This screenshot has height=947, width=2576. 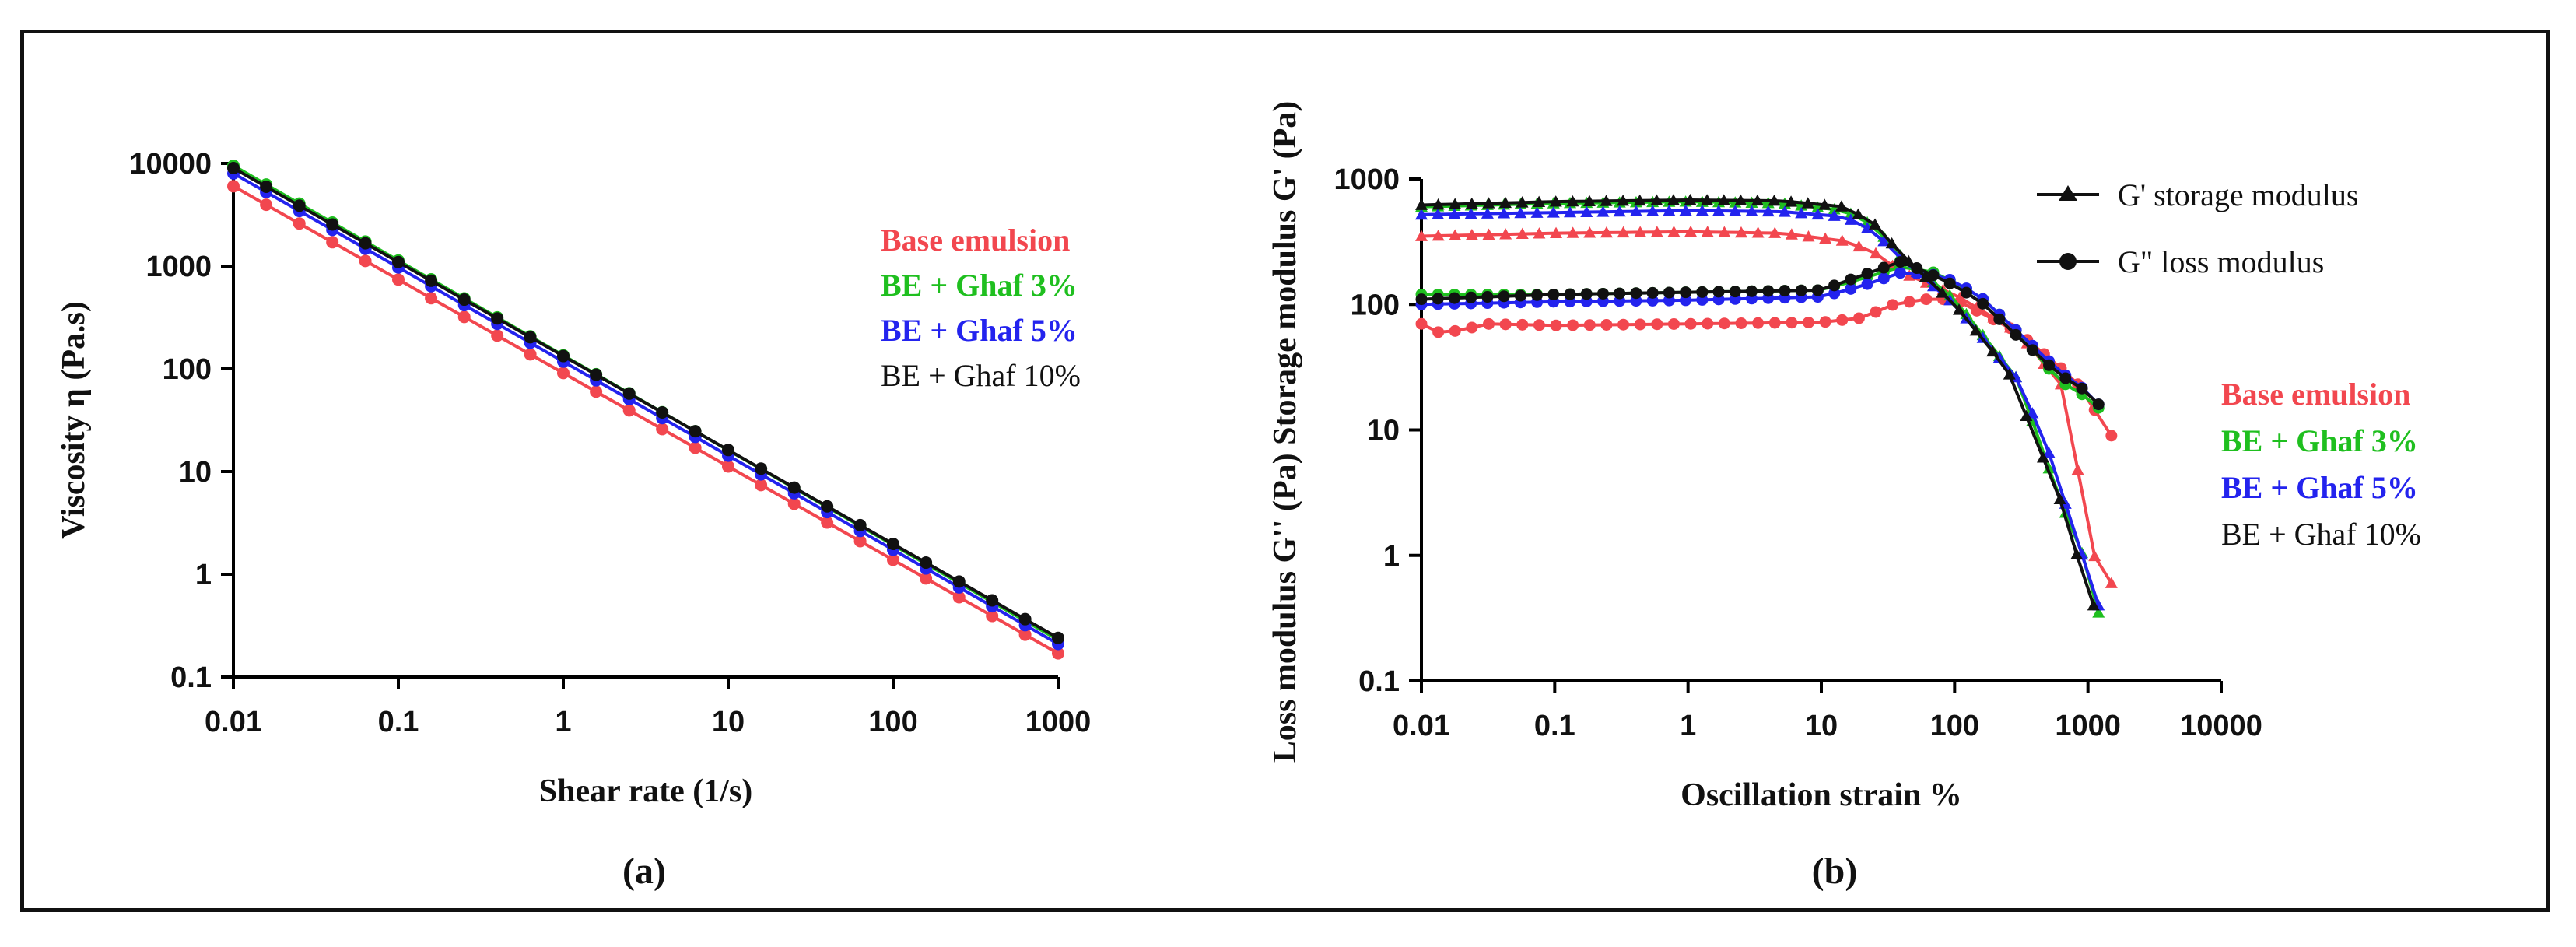 What do you see at coordinates (2238, 194) in the screenshot?
I see `marker-legend-storage-label: G' storage modulus` at bounding box center [2238, 194].